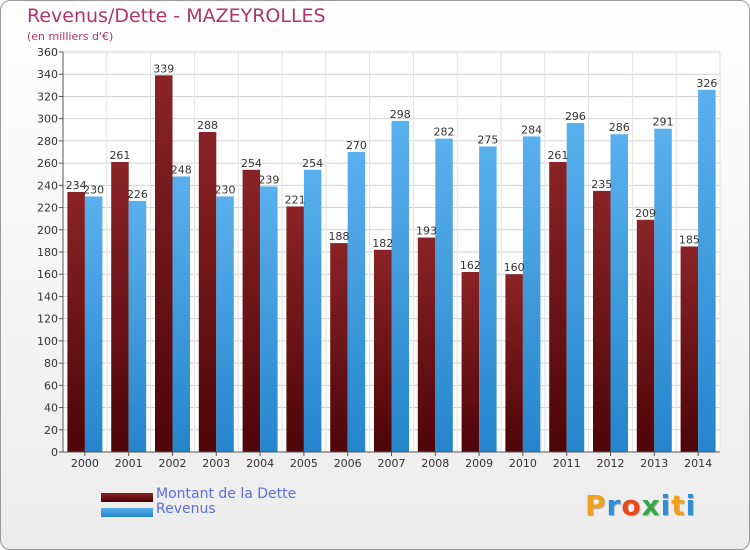 This screenshot has width=750, height=550. What do you see at coordinates (260, 463) in the screenshot?
I see `x-tick-label: 2004` at bounding box center [260, 463].